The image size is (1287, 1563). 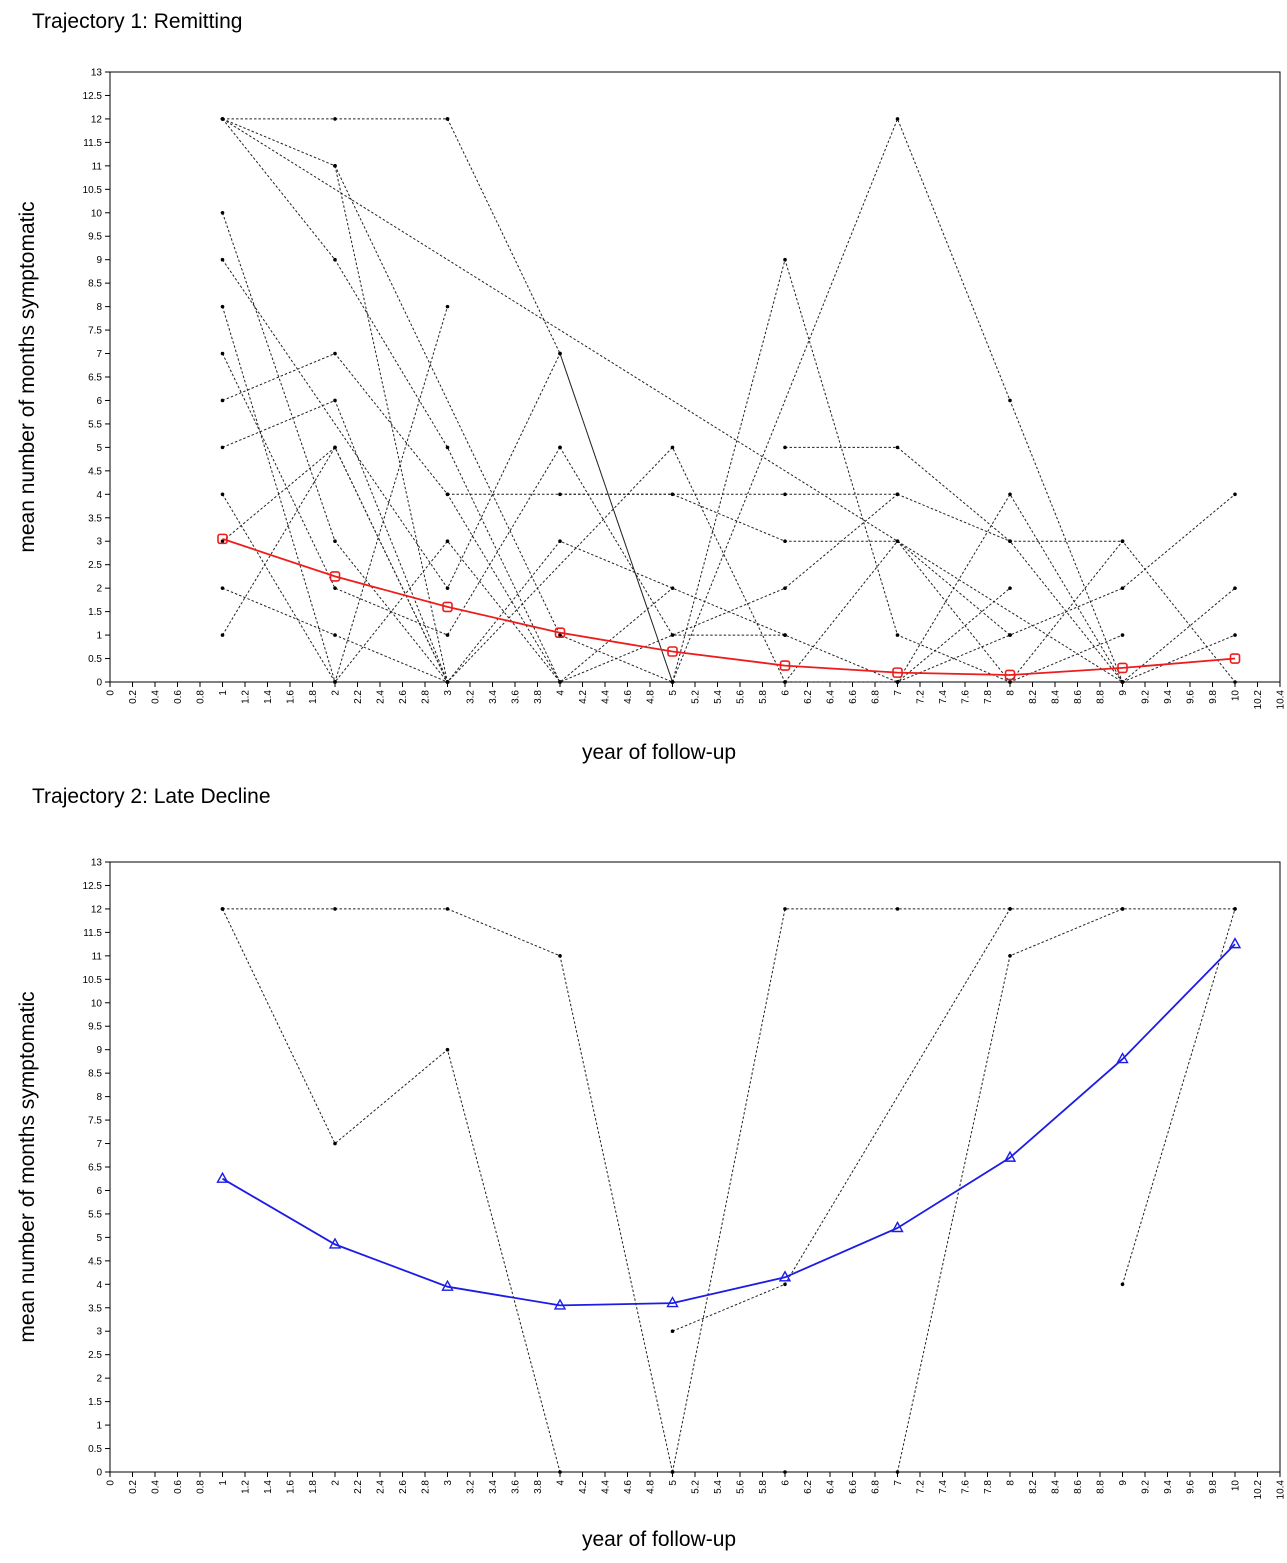 I want to click on y-tick-label: 1.5, so click(x=95, y=1402).